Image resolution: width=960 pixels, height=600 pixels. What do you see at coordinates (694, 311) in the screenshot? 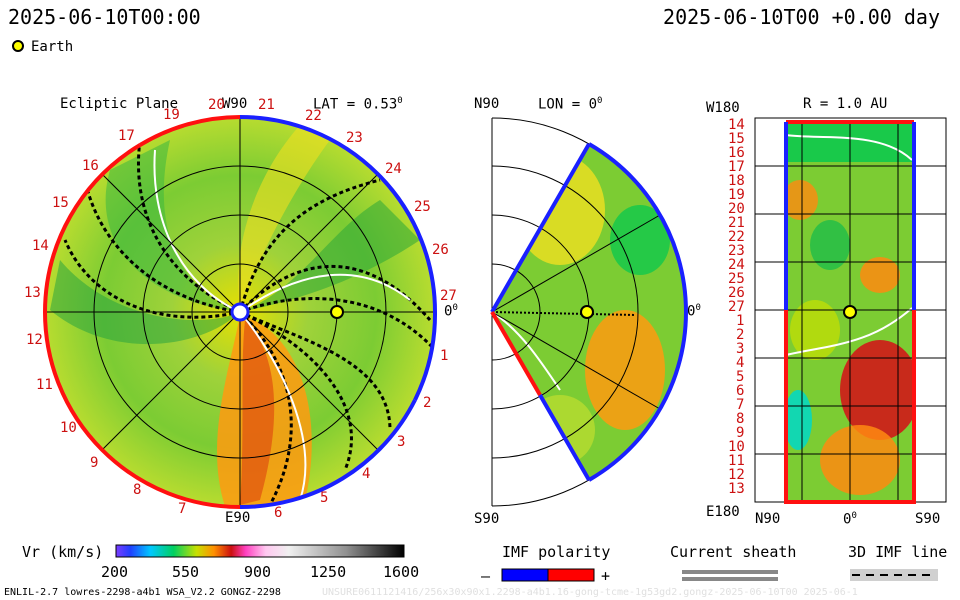
I see `meridional-right-label: 00` at bounding box center [694, 311].